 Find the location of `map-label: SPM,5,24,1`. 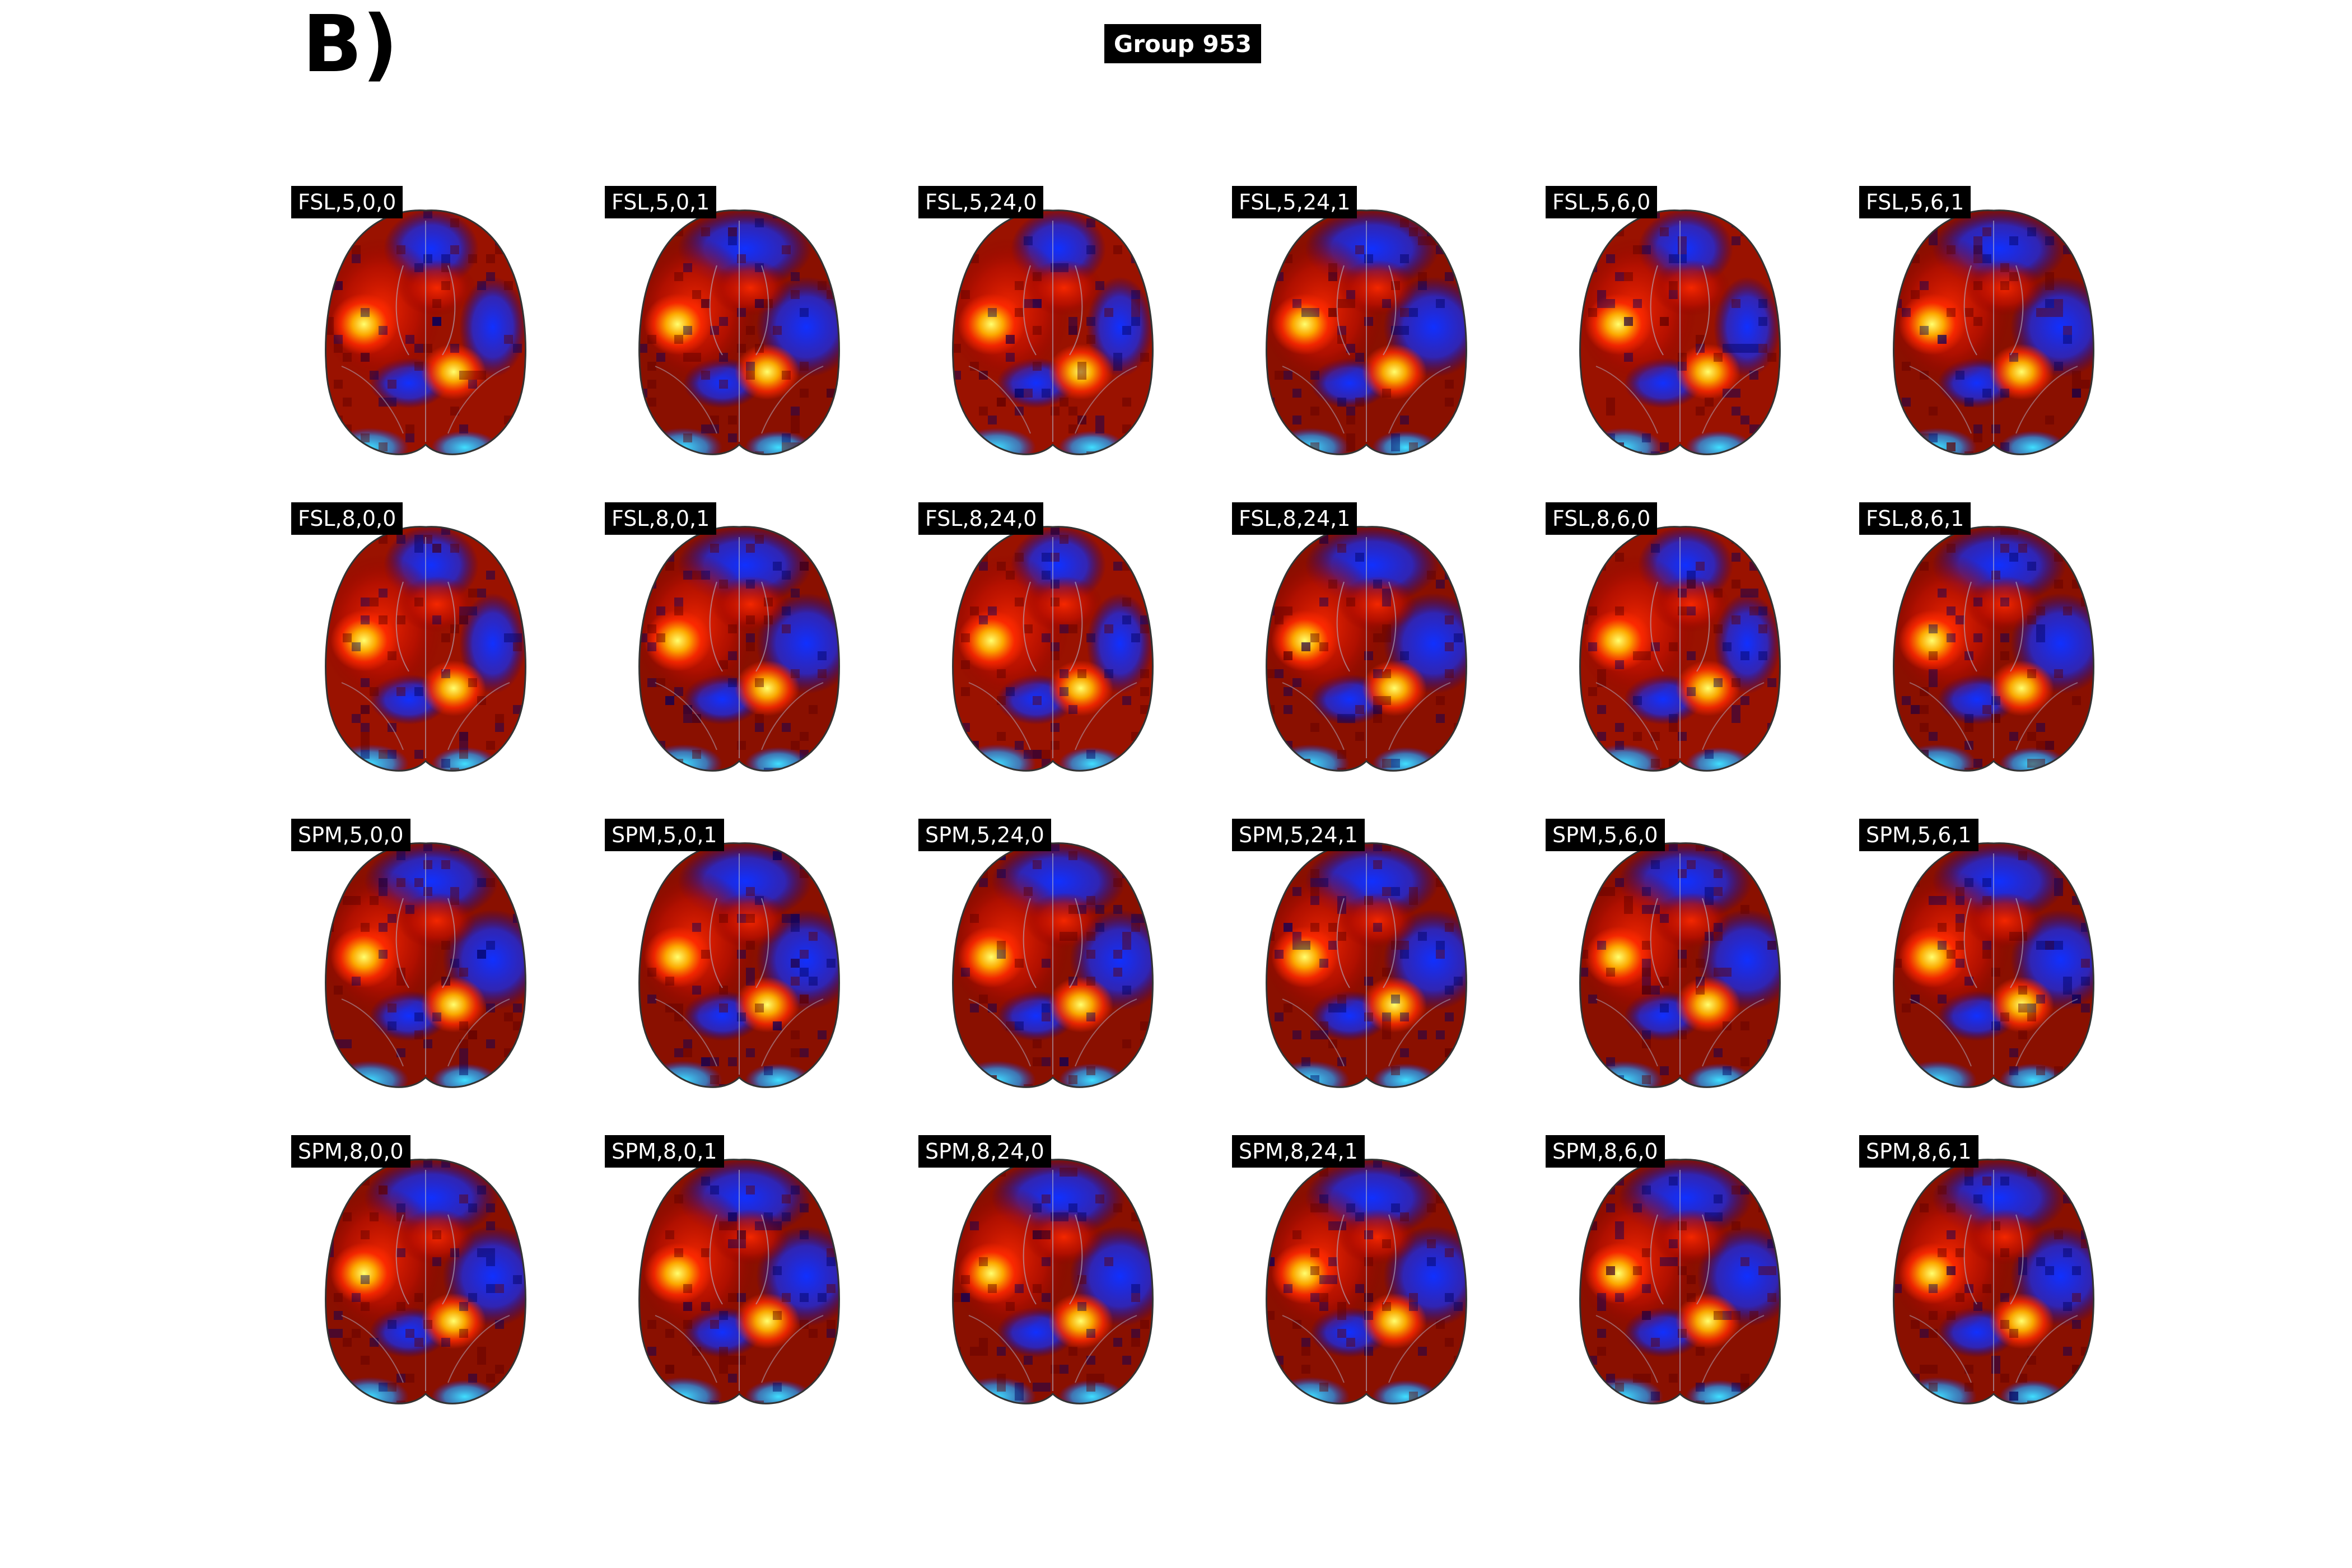

map-label: SPM,5,24,1 is located at coordinates (1299, 835).